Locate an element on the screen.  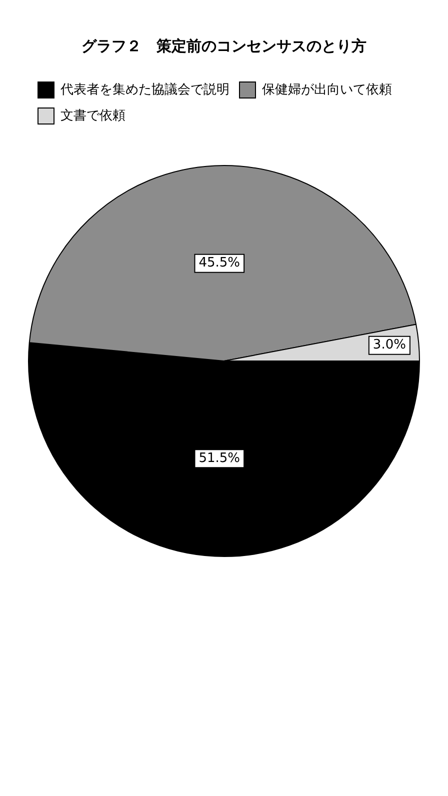
data-label: 51.5% is located at coordinates (219, 458).